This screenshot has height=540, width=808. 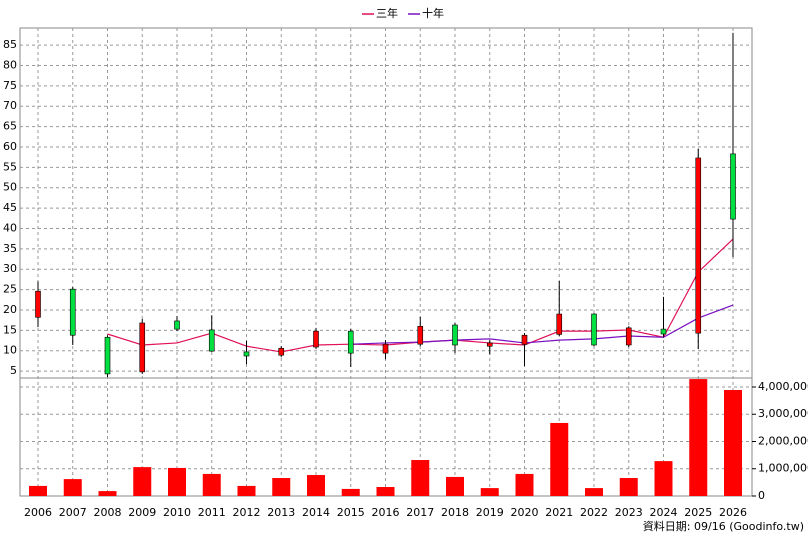 What do you see at coordinates (142, 512) in the screenshot?
I see `x-tick-label: 2009` at bounding box center [142, 512].